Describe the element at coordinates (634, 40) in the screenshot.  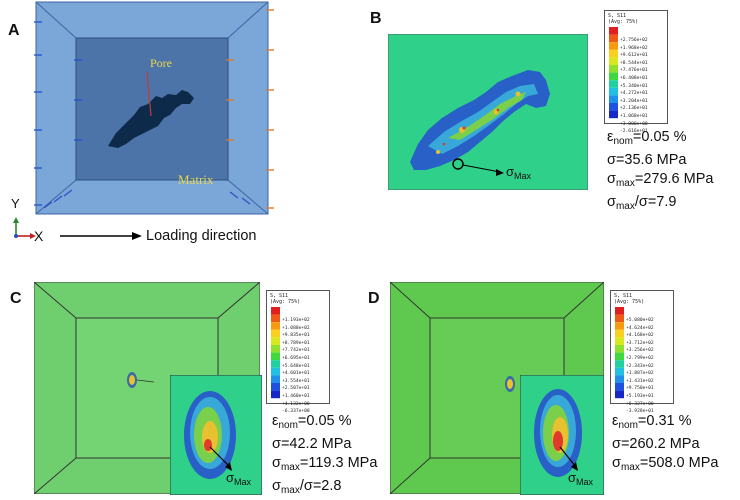
I see `legend-tick-label: +2.756e+02` at that location.